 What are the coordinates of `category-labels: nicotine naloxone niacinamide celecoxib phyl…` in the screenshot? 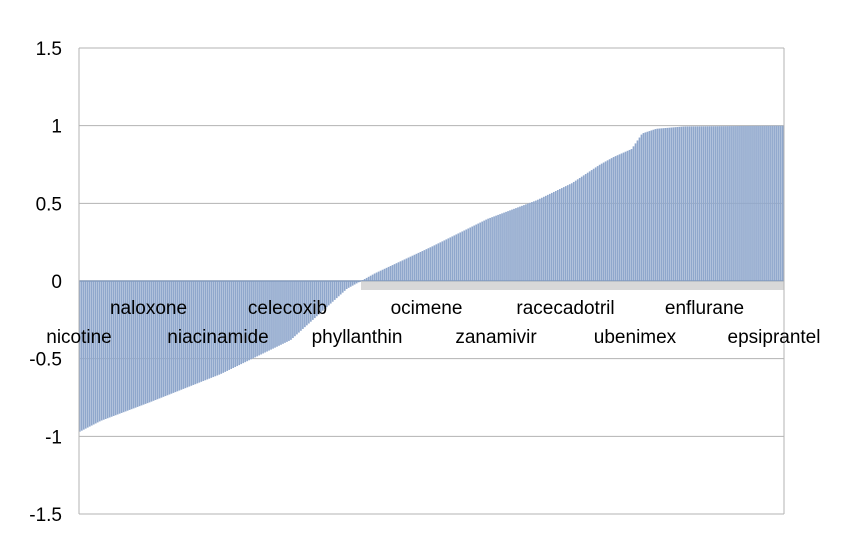 It's located at (433, 323).